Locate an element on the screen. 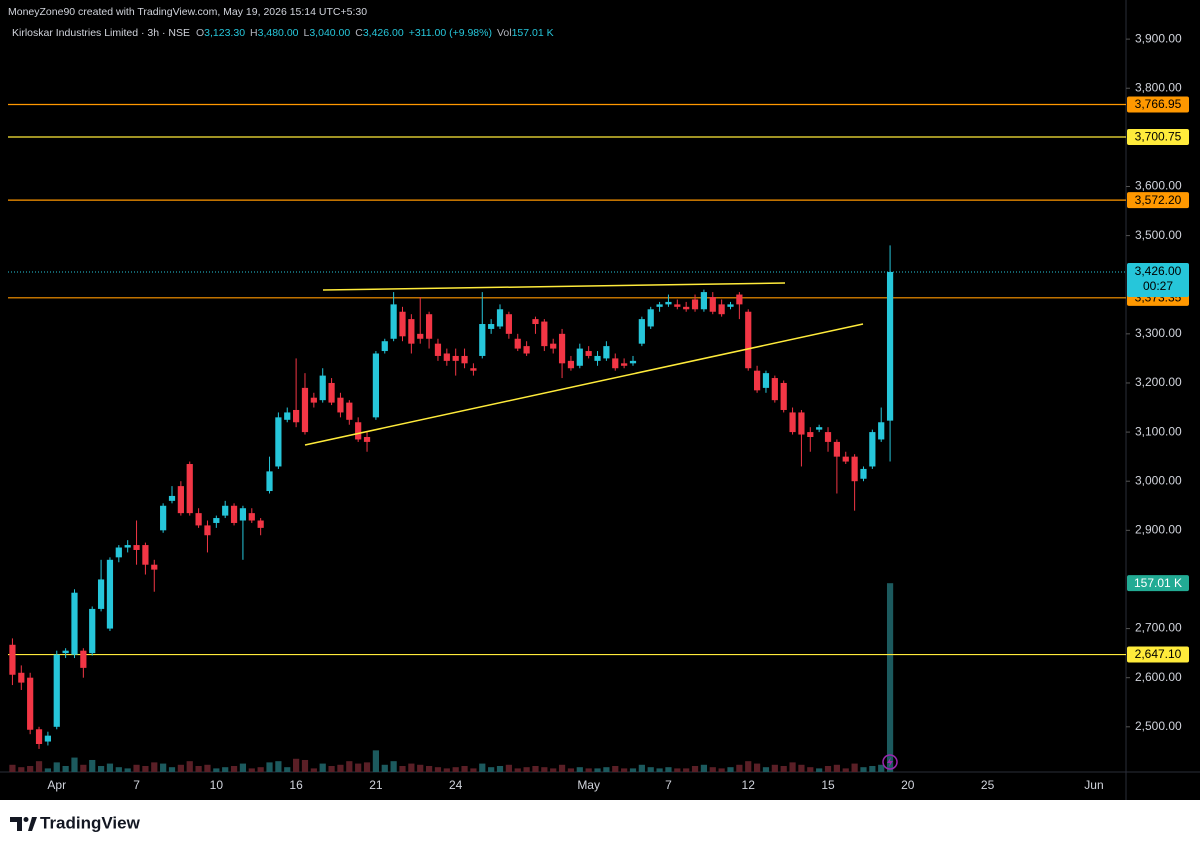  legend-key: O is located at coordinates (200, 33).